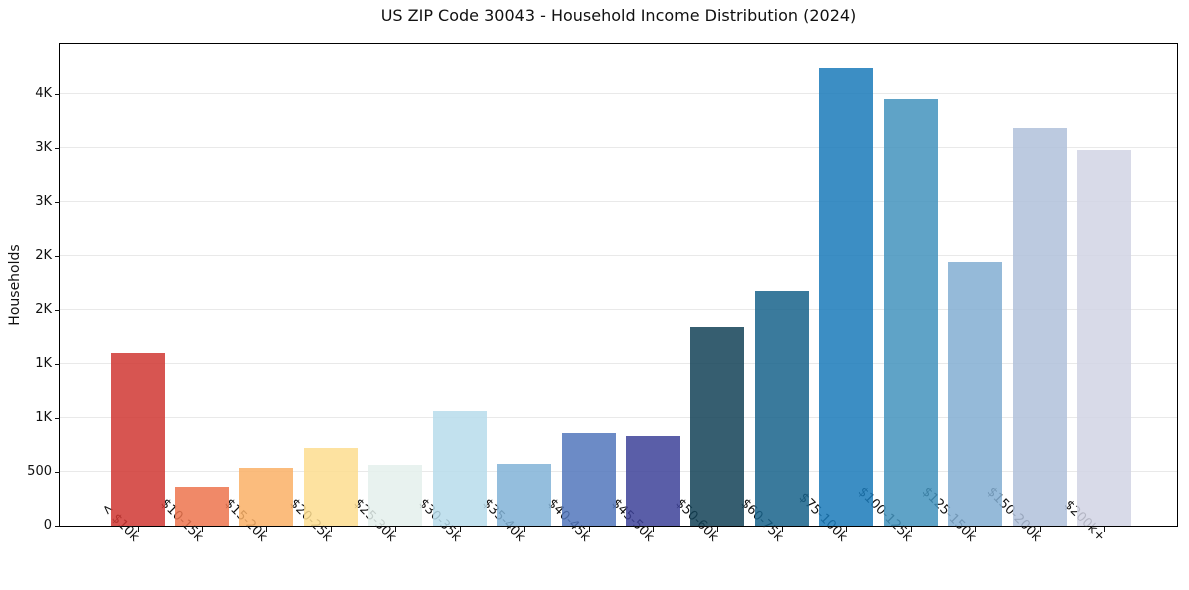 The image size is (1189, 590). Describe the element at coordinates (1103, 337) in the screenshot. I see `bar-200k` at that location.